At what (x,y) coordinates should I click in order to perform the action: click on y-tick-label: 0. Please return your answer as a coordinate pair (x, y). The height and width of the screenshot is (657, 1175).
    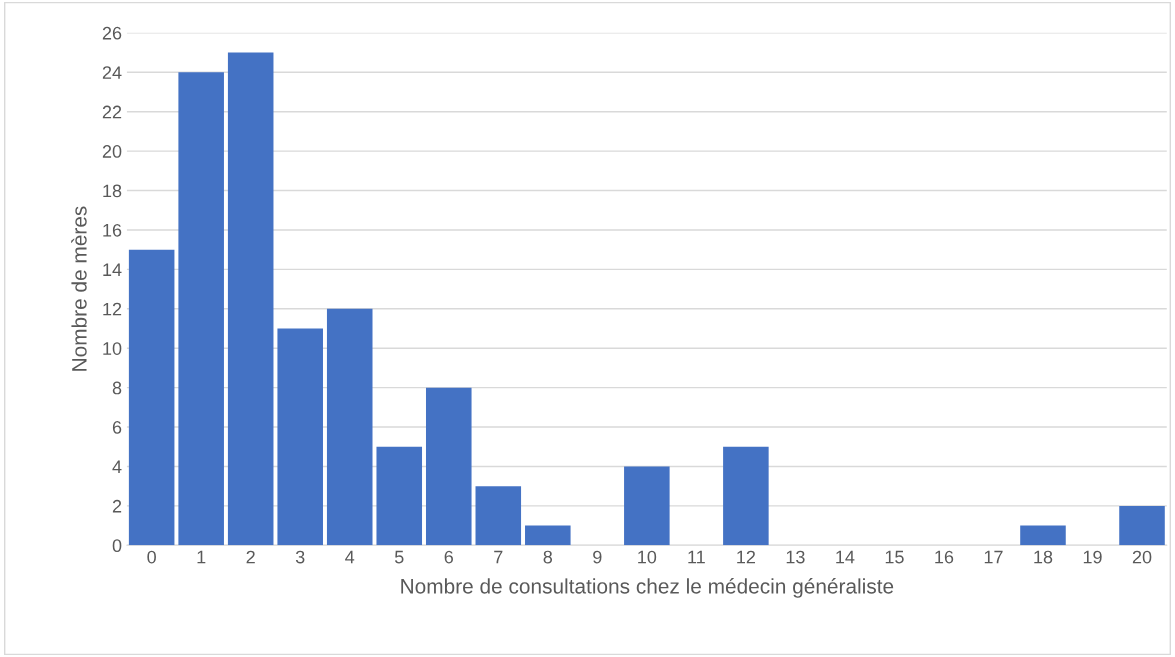
    Looking at the image, I should click on (117, 546).